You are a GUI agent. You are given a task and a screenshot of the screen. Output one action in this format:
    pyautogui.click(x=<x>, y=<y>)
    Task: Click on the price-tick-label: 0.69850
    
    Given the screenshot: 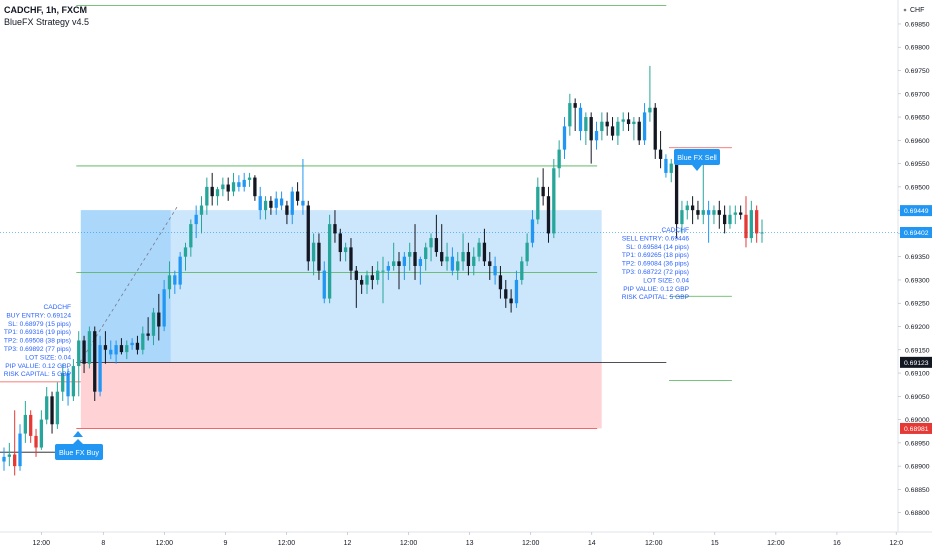 What is the action you would take?
    pyautogui.click(x=917, y=24)
    